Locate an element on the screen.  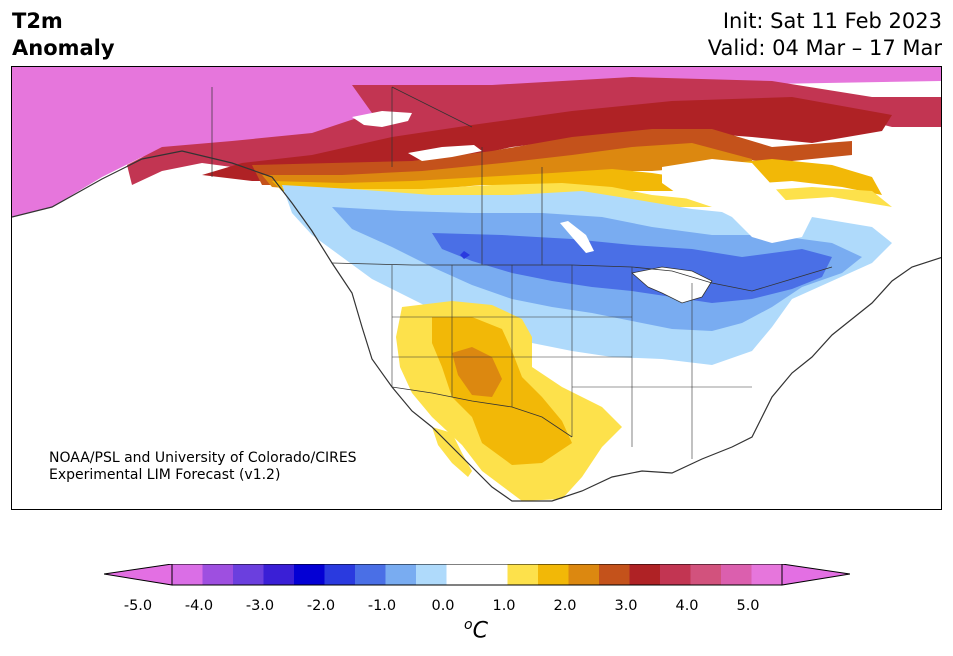
anomaly-region-warm-orange is located at coordinates (552, 157).